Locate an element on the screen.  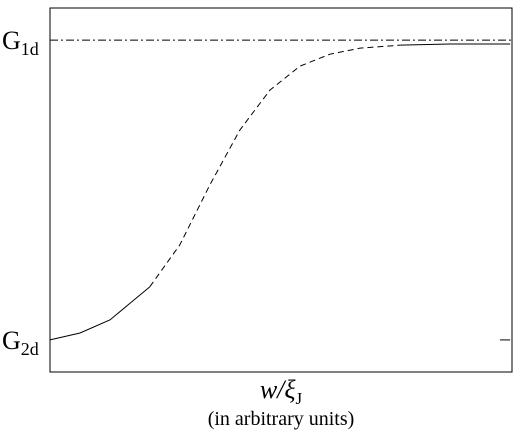
y-tick-label: G1d is located at coordinates (20, 42).